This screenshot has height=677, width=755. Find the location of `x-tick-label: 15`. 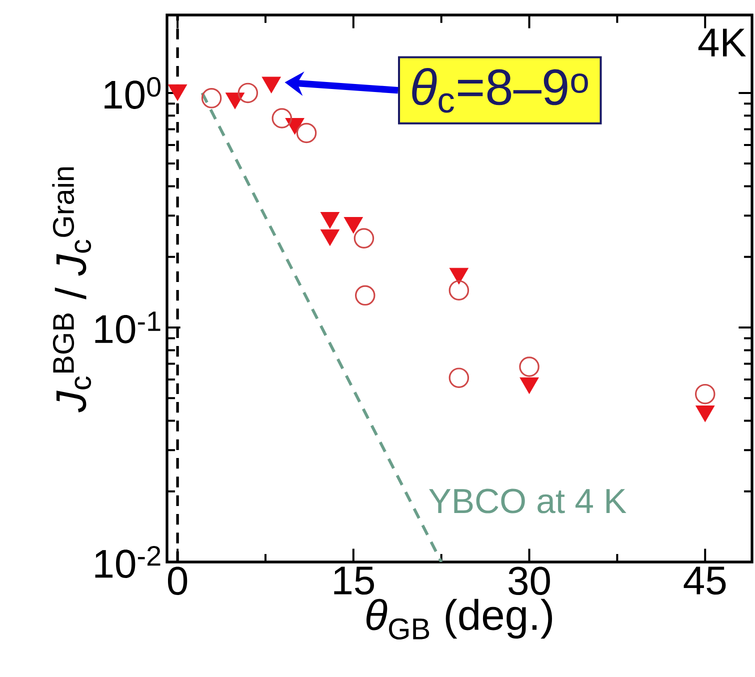

x-tick-label: 15 is located at coordinates (354, 580).